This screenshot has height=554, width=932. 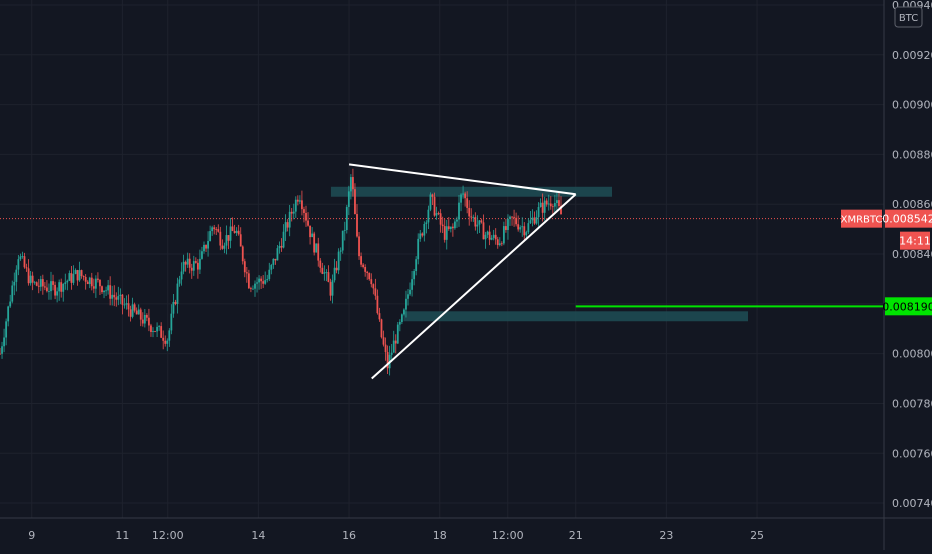 What do you see at coordinates (122, 535) in the screenshot?
I see `x-tick-label: 11` at bounding box center [122, 535].